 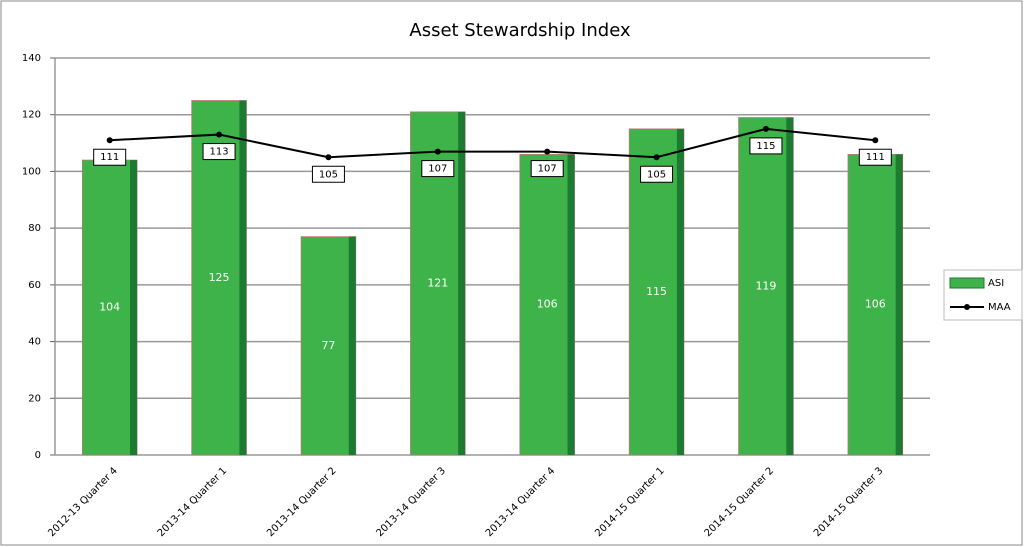 What do you see at coordinates (520, 30) in the screenshot?
I see `chart-title: Asset Stewardship Index` at bounding box center [520, 30].